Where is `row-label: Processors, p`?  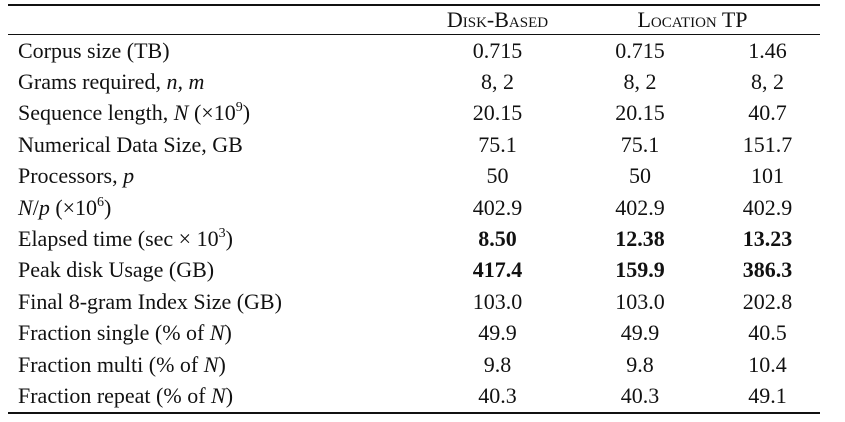
row-label: Processors, p is located at coordinates (219, 176).